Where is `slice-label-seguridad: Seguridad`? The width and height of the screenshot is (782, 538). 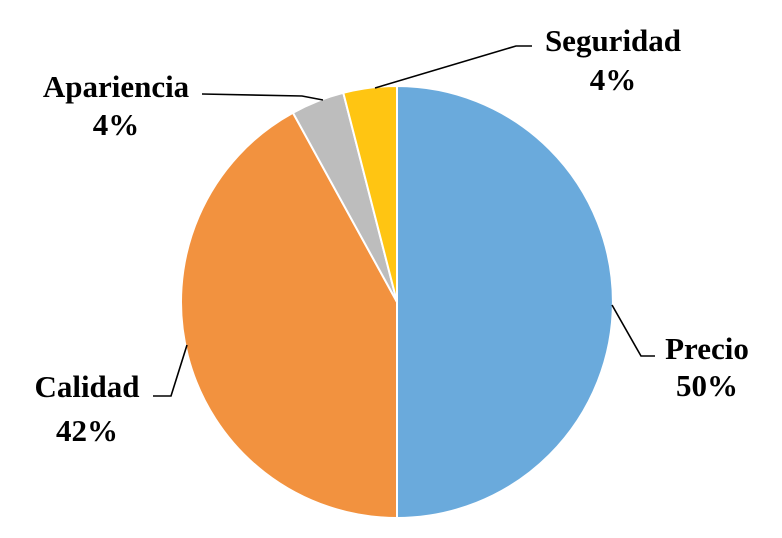 slice-label-seguridad: Seguridad is located at coordinates (613, 40).